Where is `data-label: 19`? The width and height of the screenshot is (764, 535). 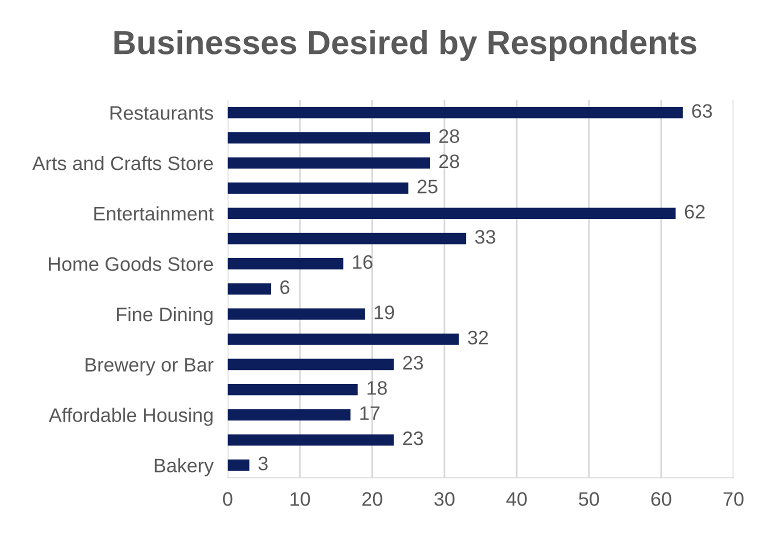
data-label: 19 is located at coordinates (384, 313).